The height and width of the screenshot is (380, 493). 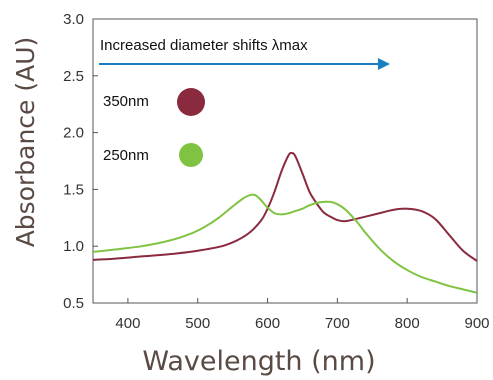 I want to click on x-axis-title: Wavelength (nm), so click(x=258, y=361).